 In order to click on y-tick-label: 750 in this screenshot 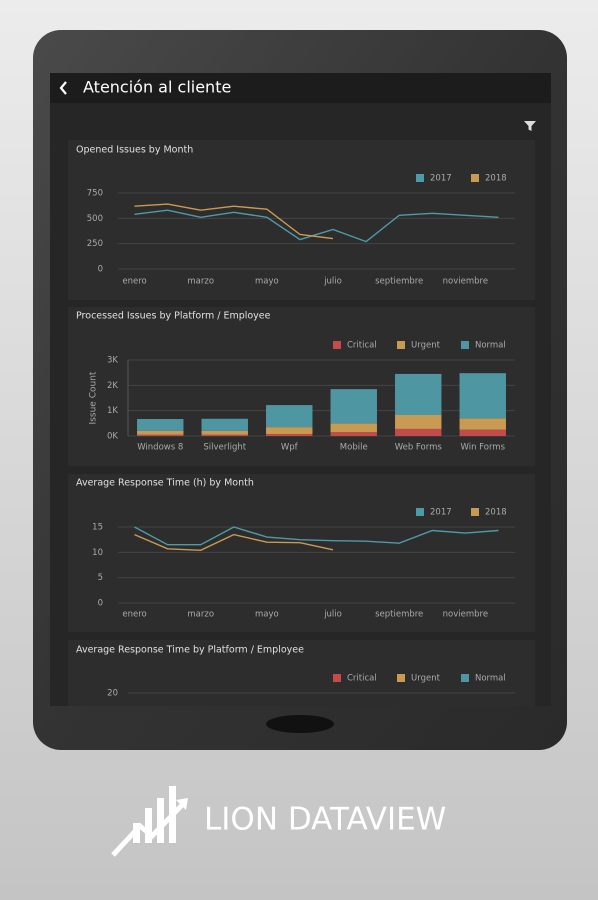, I will do `click(95, 194)`.